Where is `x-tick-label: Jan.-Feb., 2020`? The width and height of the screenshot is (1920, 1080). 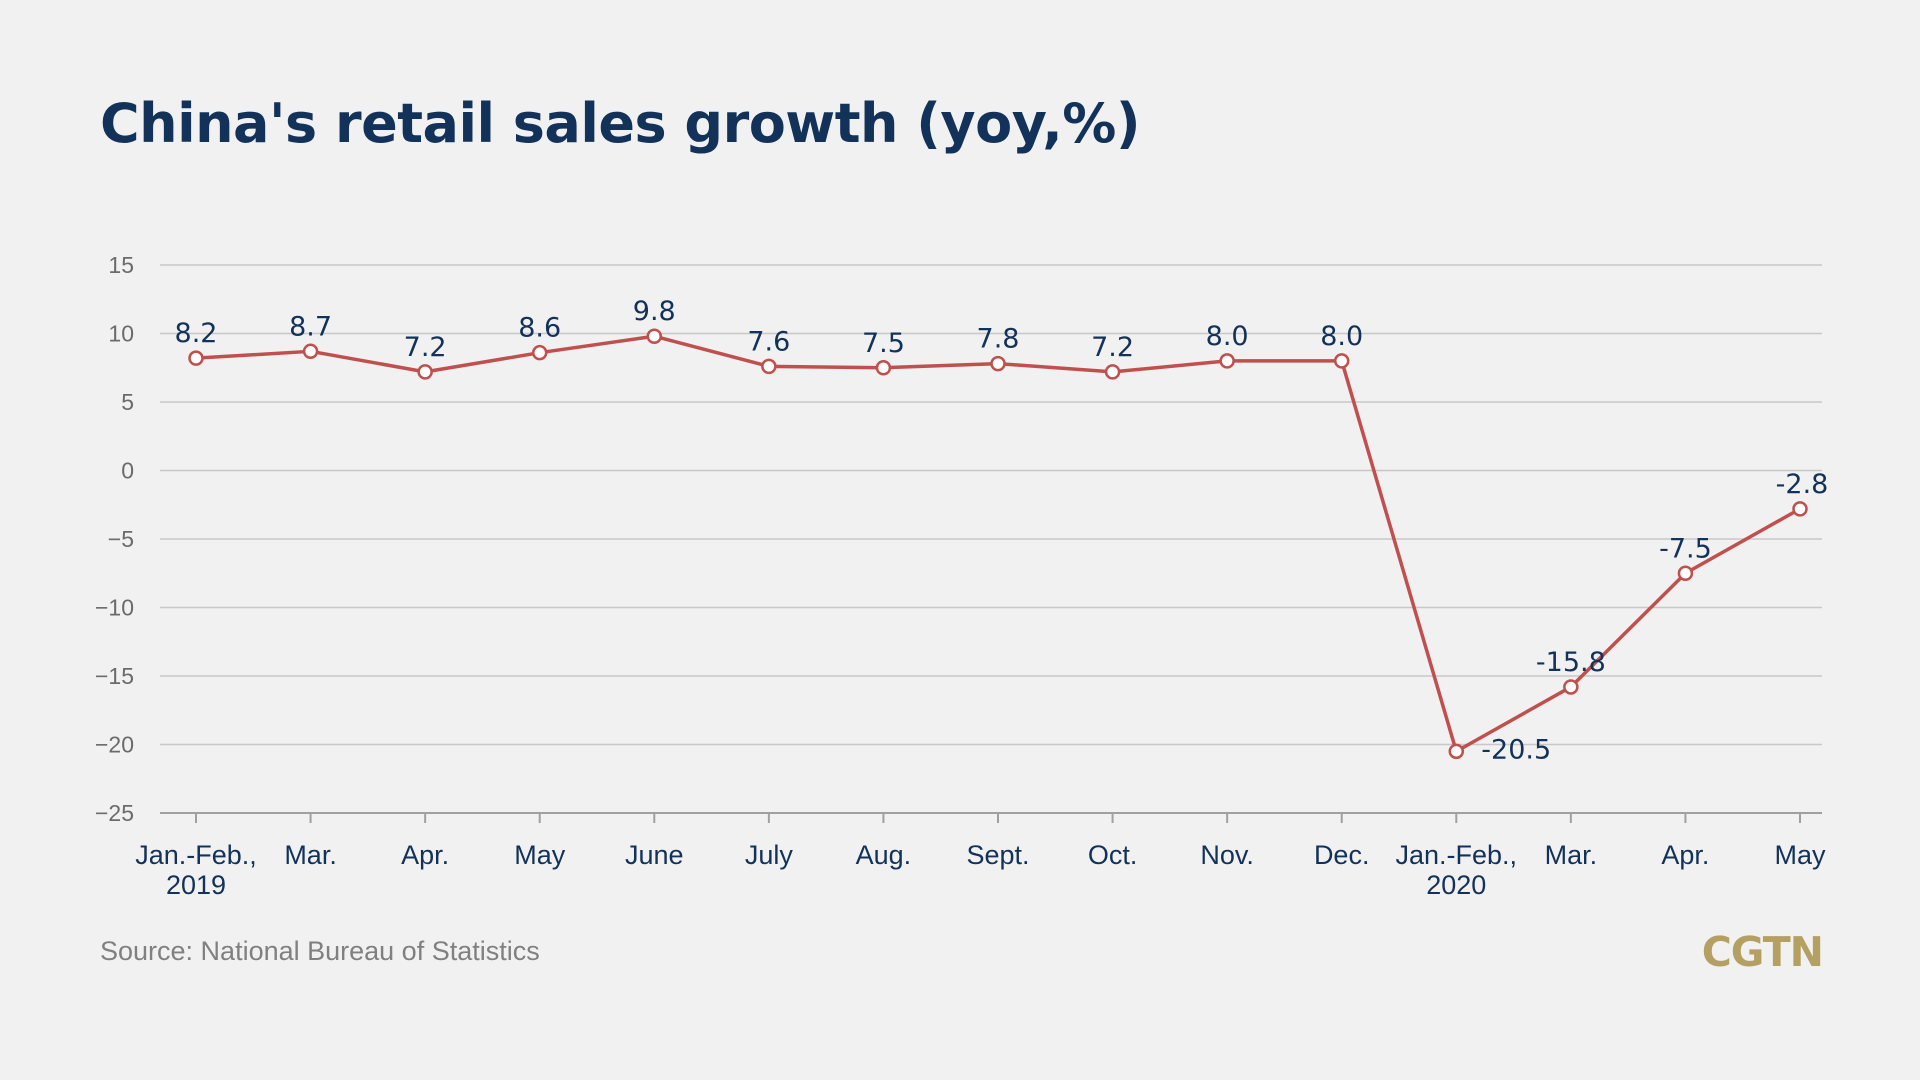 x-tick-label: Jan.-Feb., 2020 is located at coordinates (1457, 870).